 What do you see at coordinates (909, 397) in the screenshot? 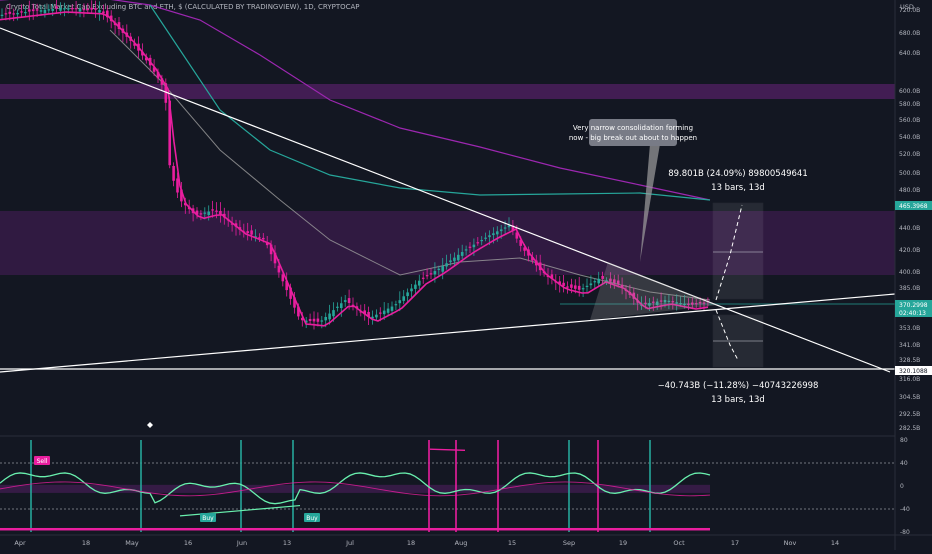
I see `y-tick-label: 304.5B` at bounding box center [909, 397].